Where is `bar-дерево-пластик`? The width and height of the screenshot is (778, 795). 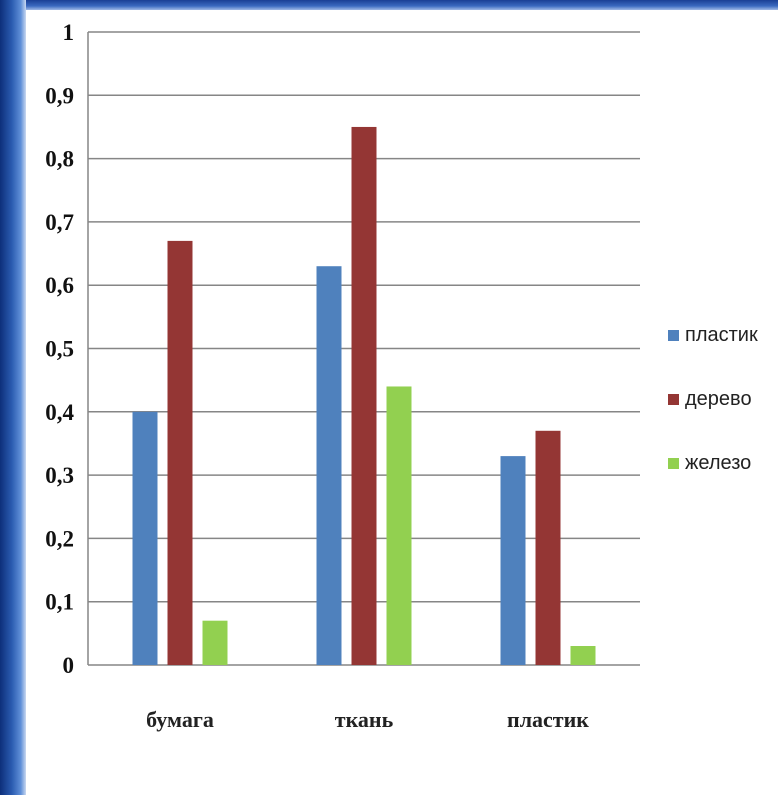 bar-дерево-пластик is located at coordinates (548, 547).